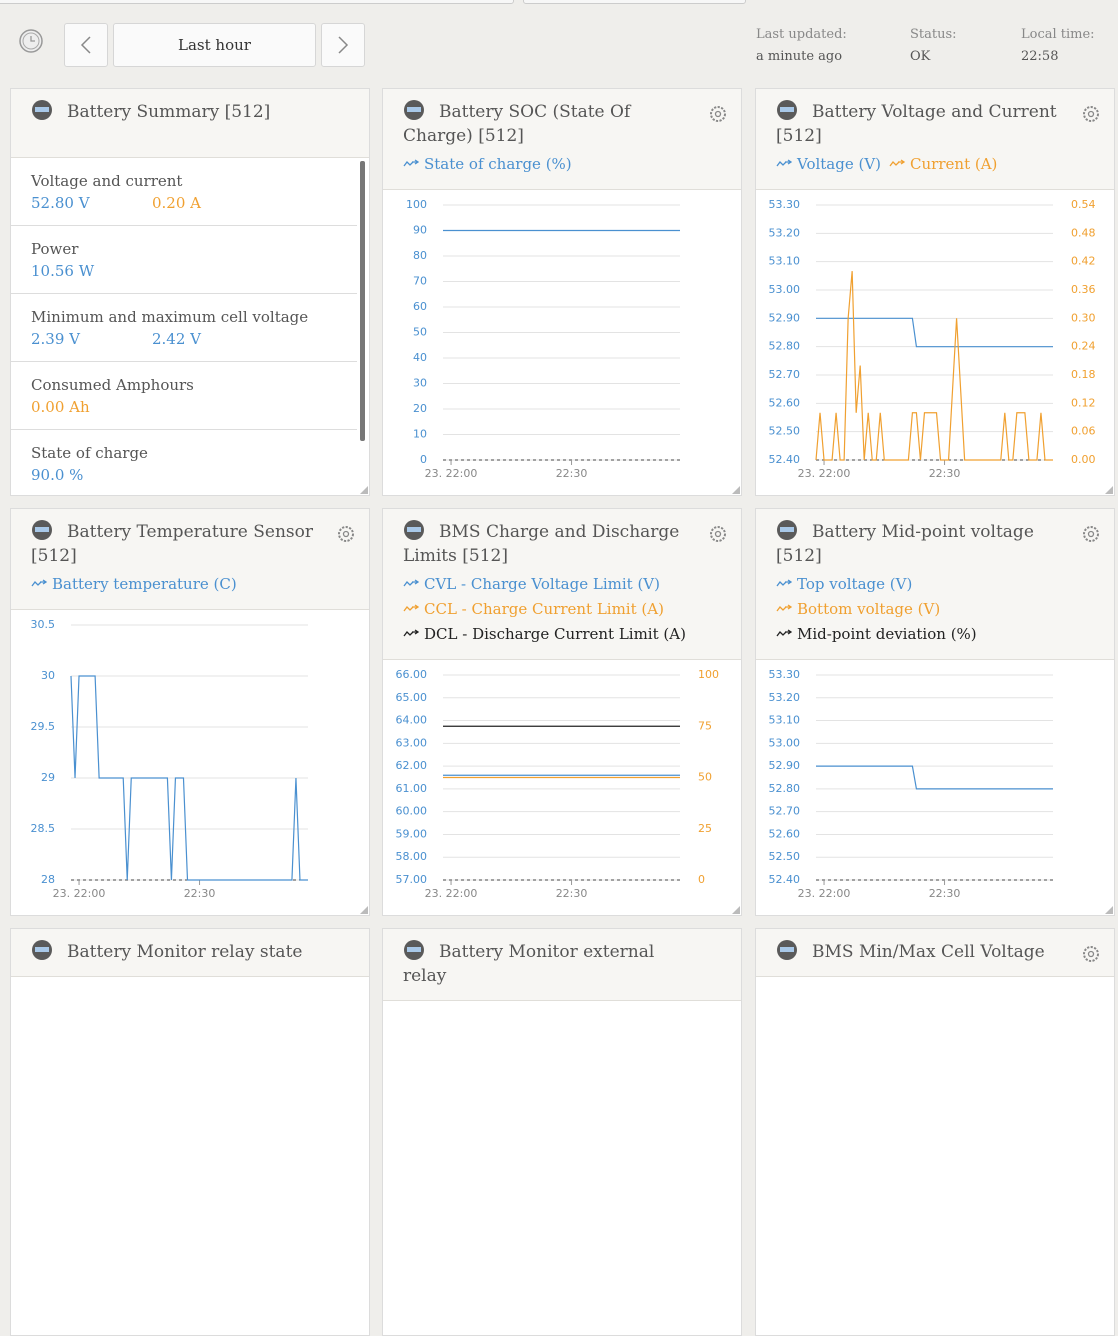 The width and height of the screenshot is (1118, 1336). I want to click on y-tick-label: 61.00, so click(412, 788).